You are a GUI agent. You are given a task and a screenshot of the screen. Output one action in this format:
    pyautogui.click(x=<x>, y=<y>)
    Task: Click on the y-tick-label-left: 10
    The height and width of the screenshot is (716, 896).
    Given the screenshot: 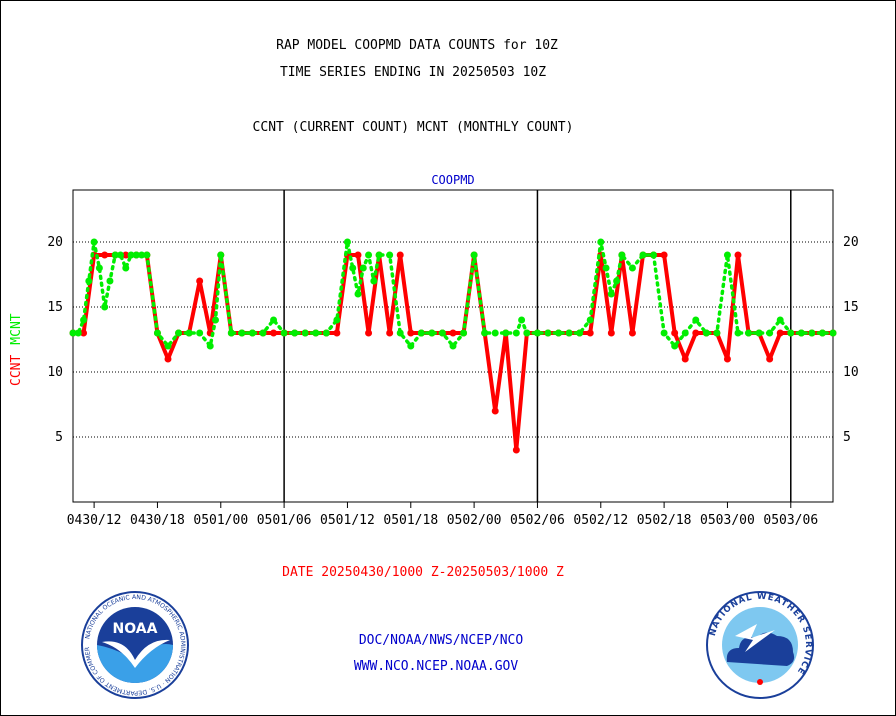 What is the action you would take?
    pyautogui.click(x=55, y=372)
    